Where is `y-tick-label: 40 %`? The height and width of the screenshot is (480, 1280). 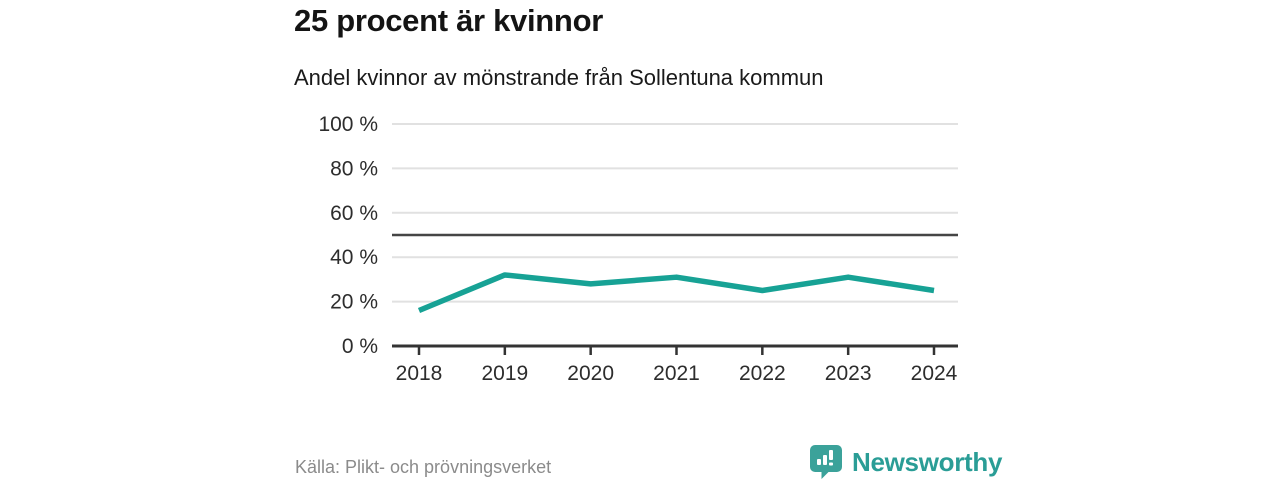 y-tick-label: 40 % is located at coordinates (354, 257).